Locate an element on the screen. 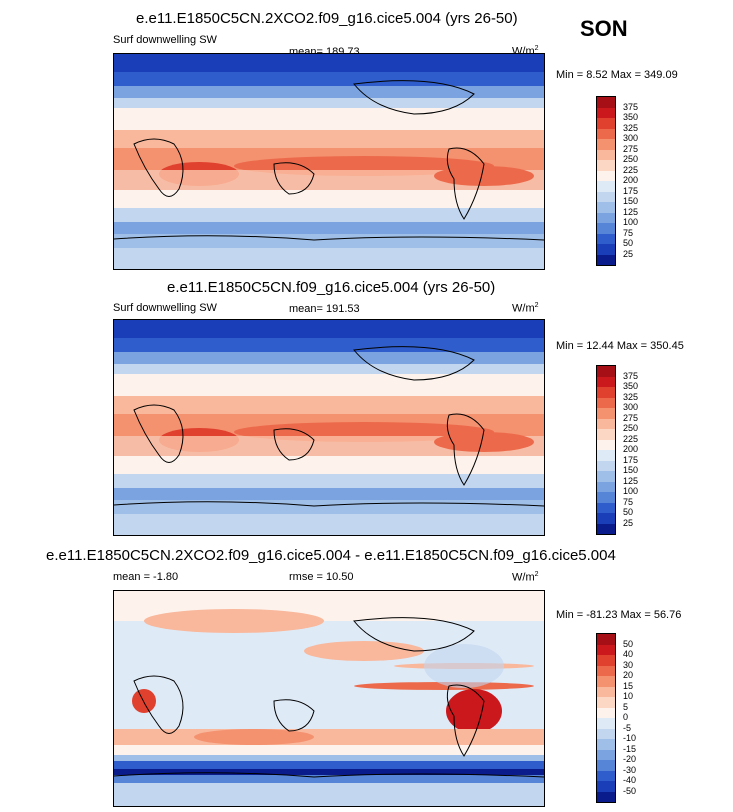 The width and height of the screenshot is (733, 812). season-label: SON is located at coordinates (604, 28).